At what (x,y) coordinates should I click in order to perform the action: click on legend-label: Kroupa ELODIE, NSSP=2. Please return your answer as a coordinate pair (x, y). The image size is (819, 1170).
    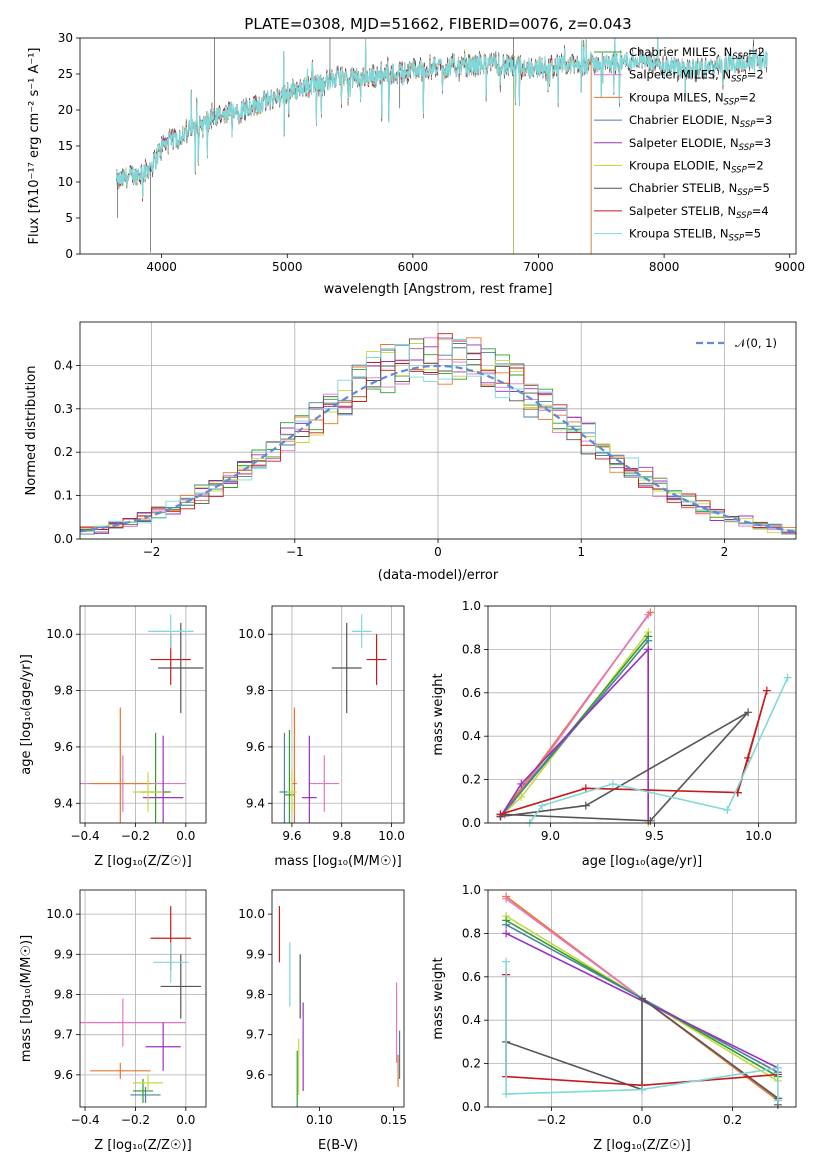
    Looking at the image, I should click on (696, 167).